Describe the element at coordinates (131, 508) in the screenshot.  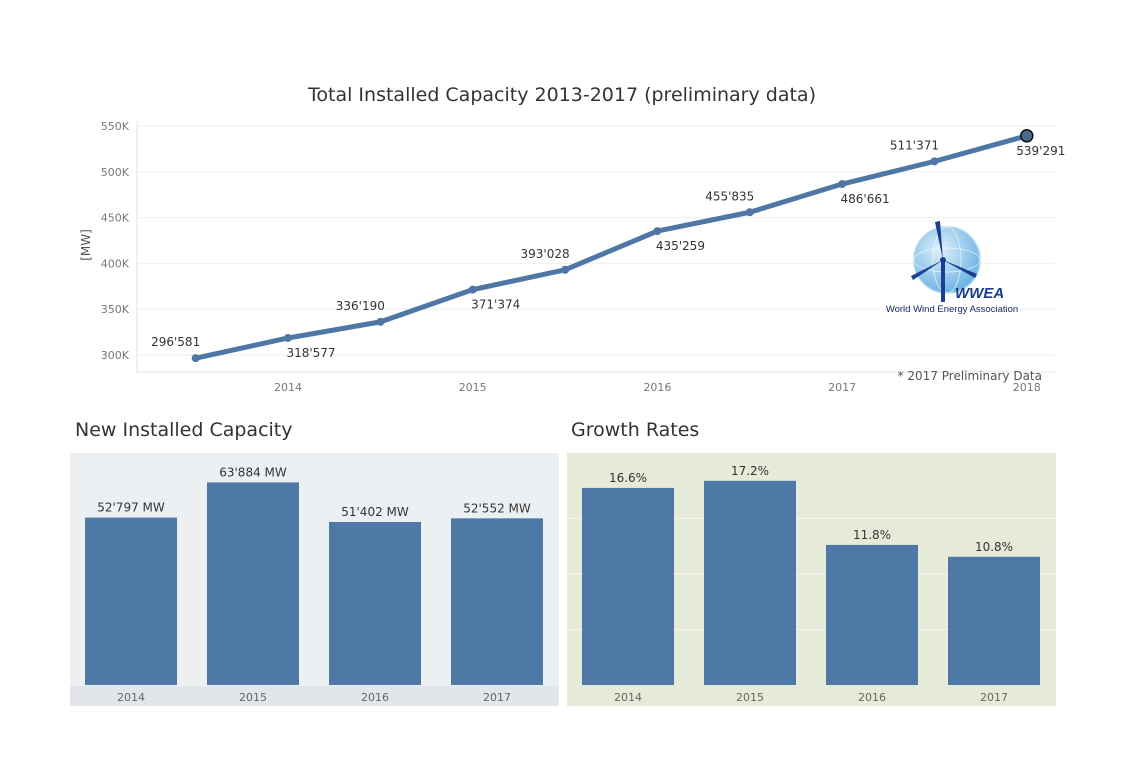
I see `bar-value-label: 52'797 MW` at that location.